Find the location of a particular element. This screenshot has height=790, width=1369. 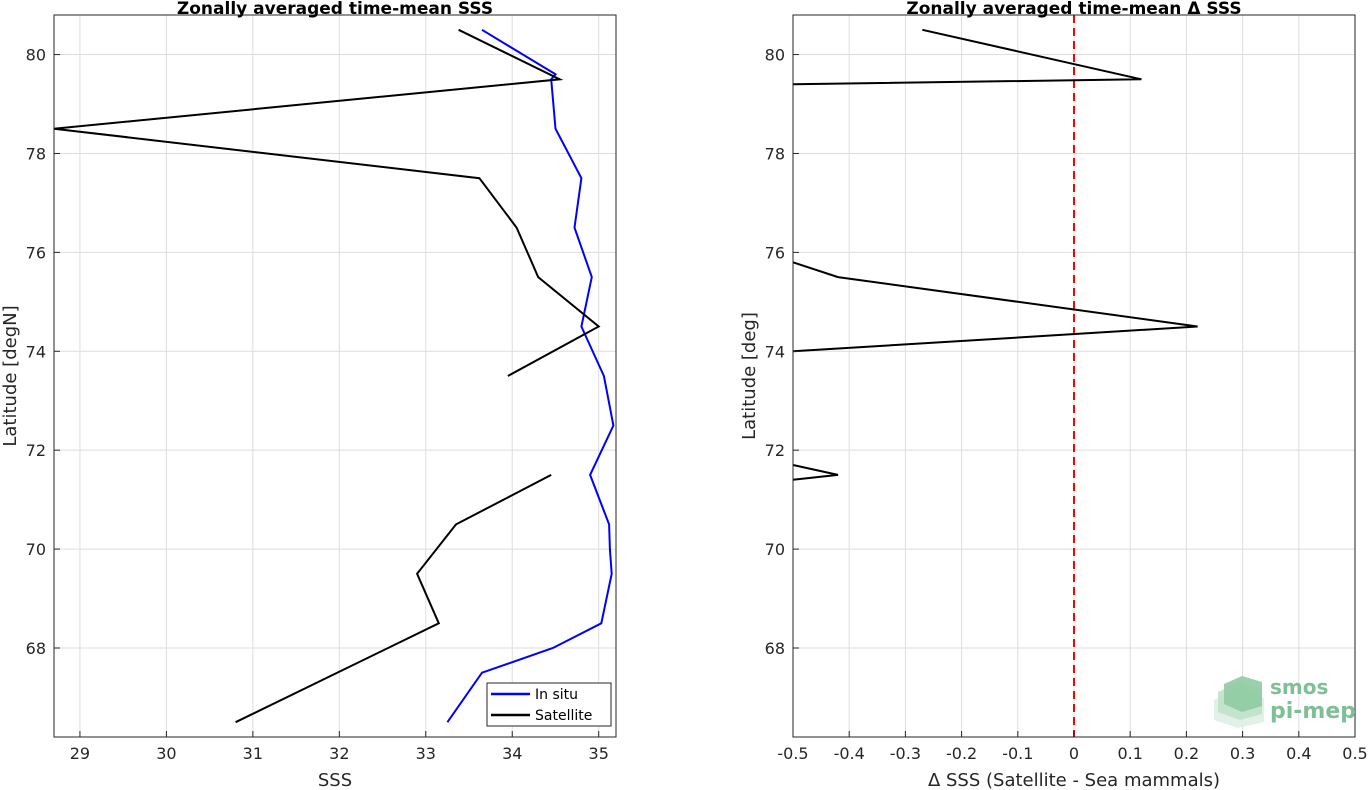

left-series-in-situ-line is located at coordinates (530, 375).